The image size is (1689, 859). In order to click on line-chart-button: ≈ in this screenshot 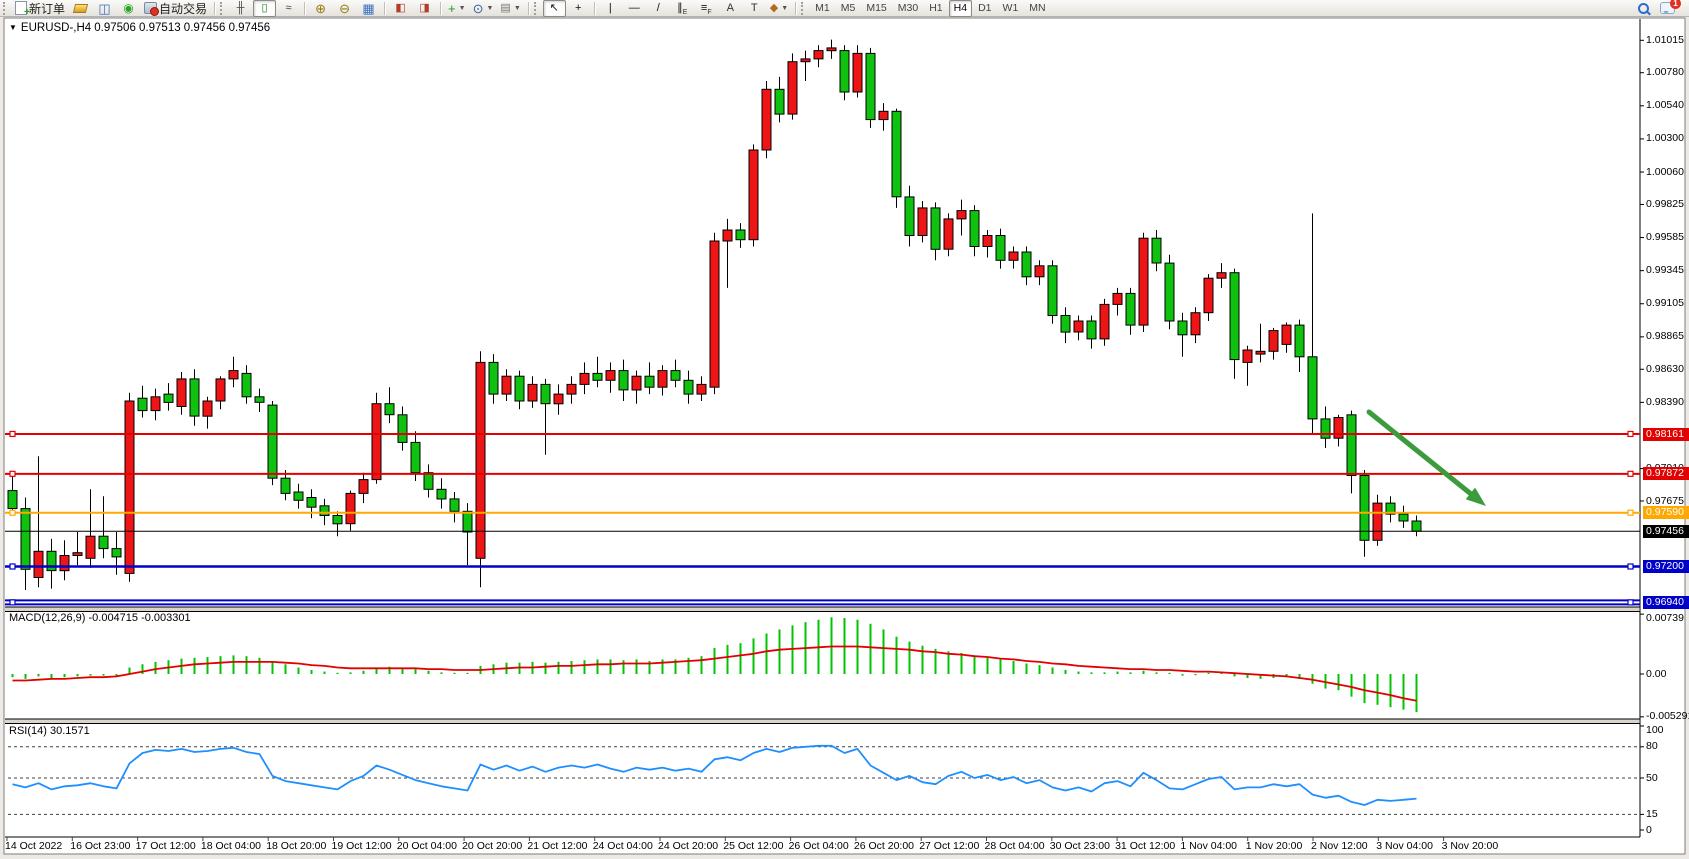, I will do `click(288, 8)`.